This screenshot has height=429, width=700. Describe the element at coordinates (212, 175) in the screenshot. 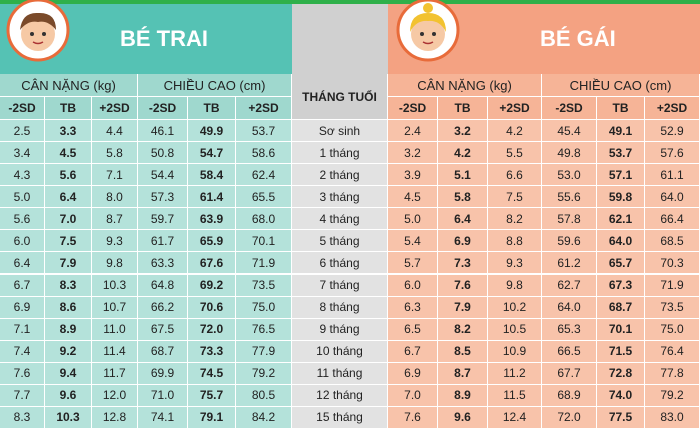

I see `value-cell: 58.4` at that location.